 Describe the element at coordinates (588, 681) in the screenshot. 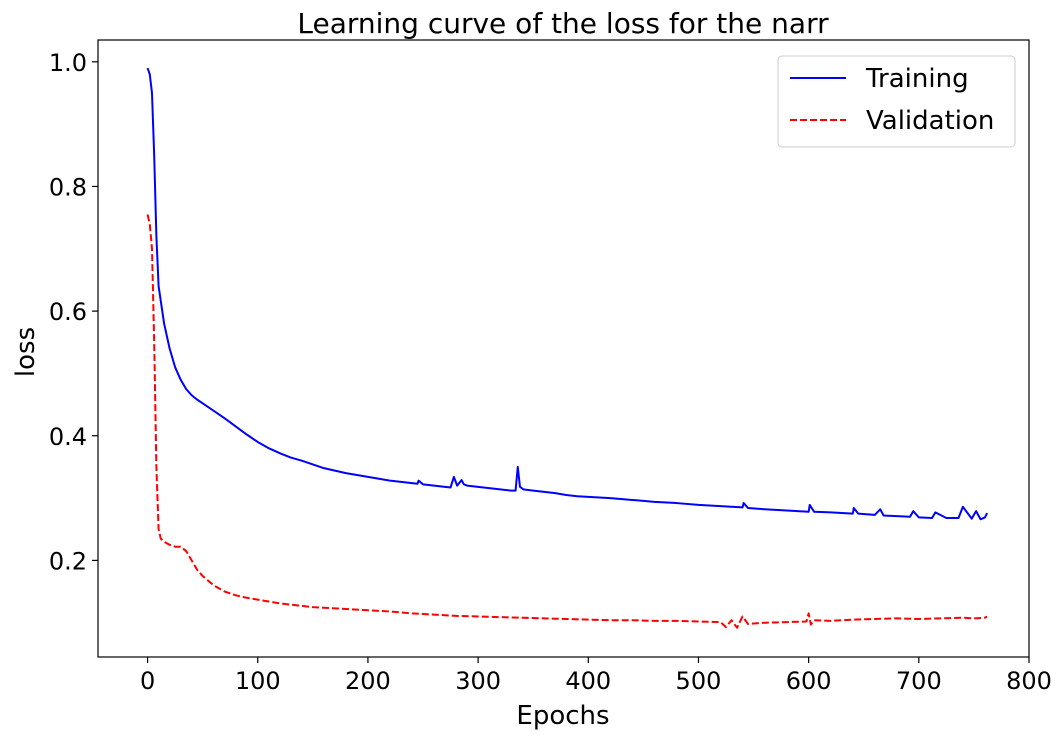

I see `x-tick-label: 400` at that location.